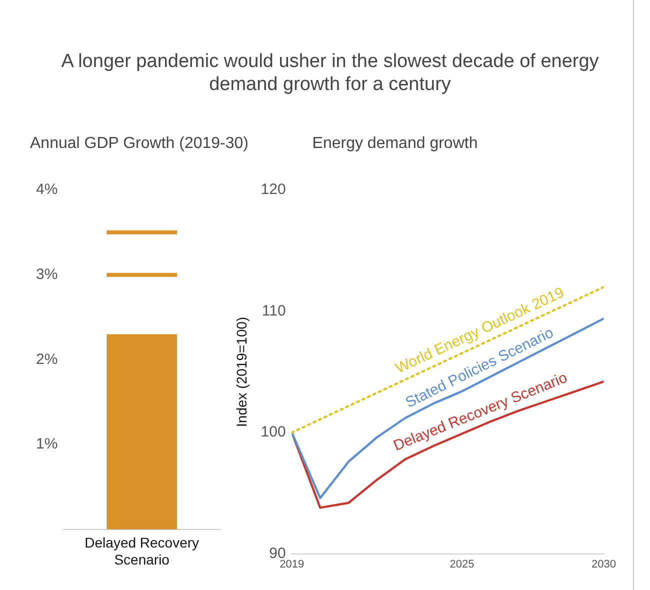 The height and width of the screenshot is (590, 650). Describe the element at coordinates (273, 189) in the screenshot. I see `y-tick-label: 120` at that location.